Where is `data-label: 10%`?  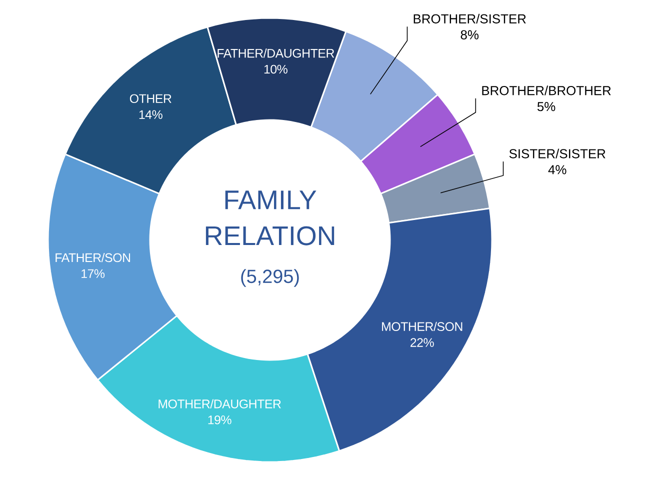
data-label: 10% is located at coordinates (276, 69).